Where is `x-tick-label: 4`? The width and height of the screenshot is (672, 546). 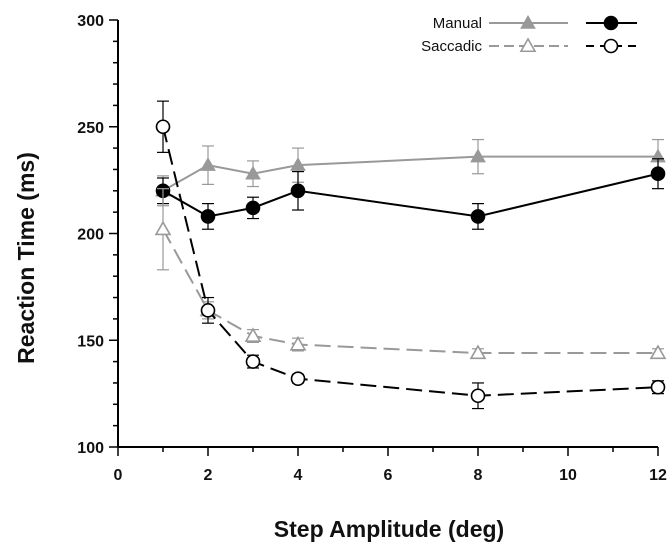
x-tick-label: 4 is located at coordinates (298, 475).